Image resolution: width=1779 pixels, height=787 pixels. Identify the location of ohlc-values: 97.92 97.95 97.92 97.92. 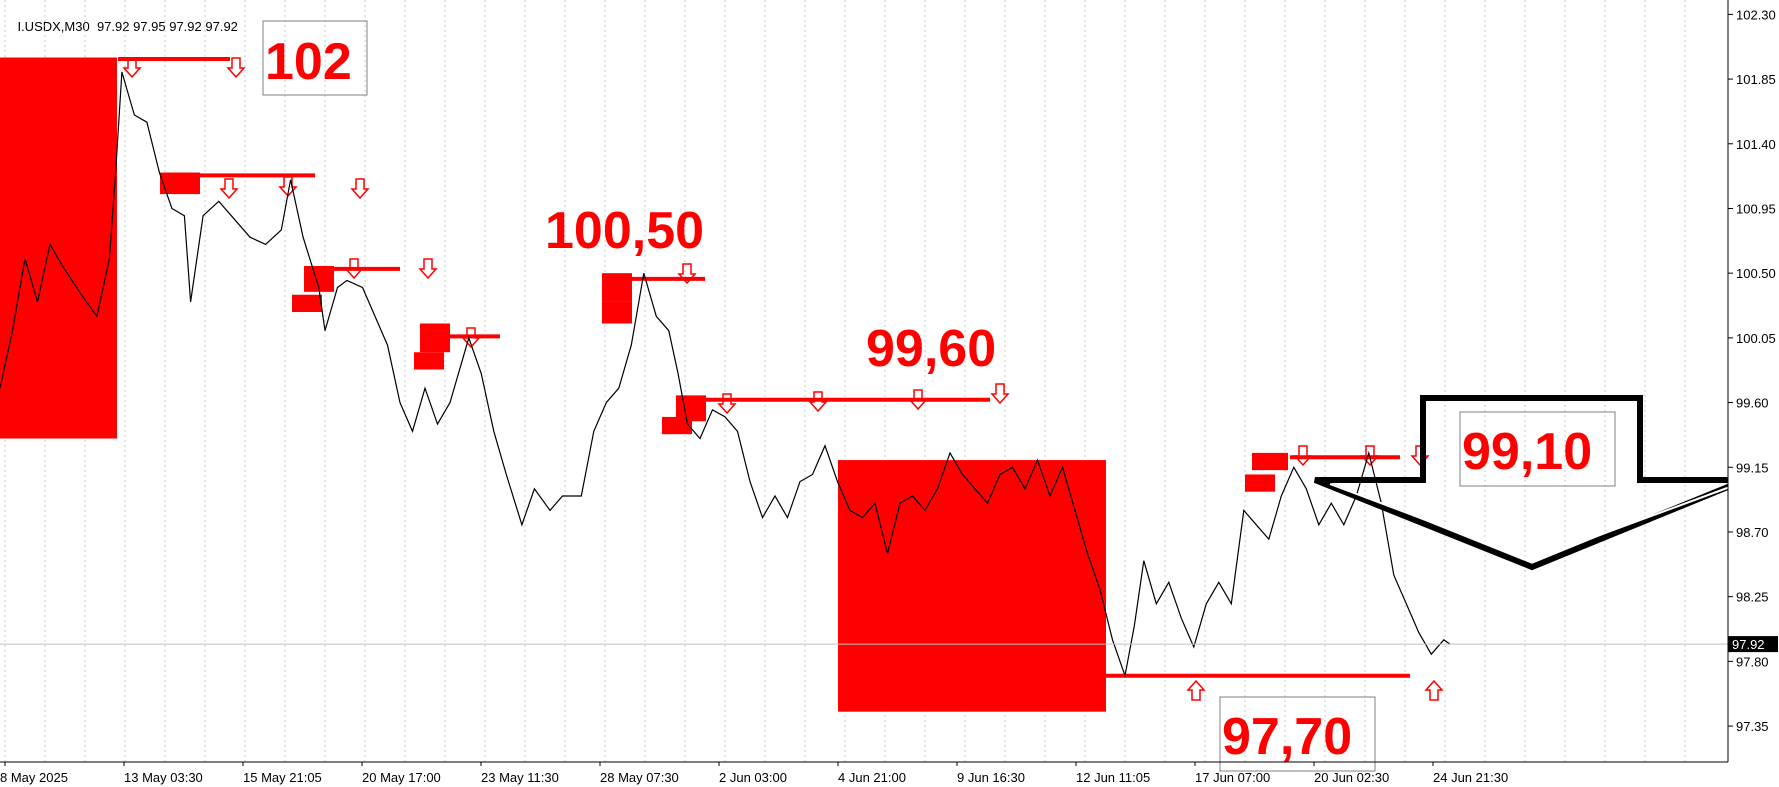
(167, 26).